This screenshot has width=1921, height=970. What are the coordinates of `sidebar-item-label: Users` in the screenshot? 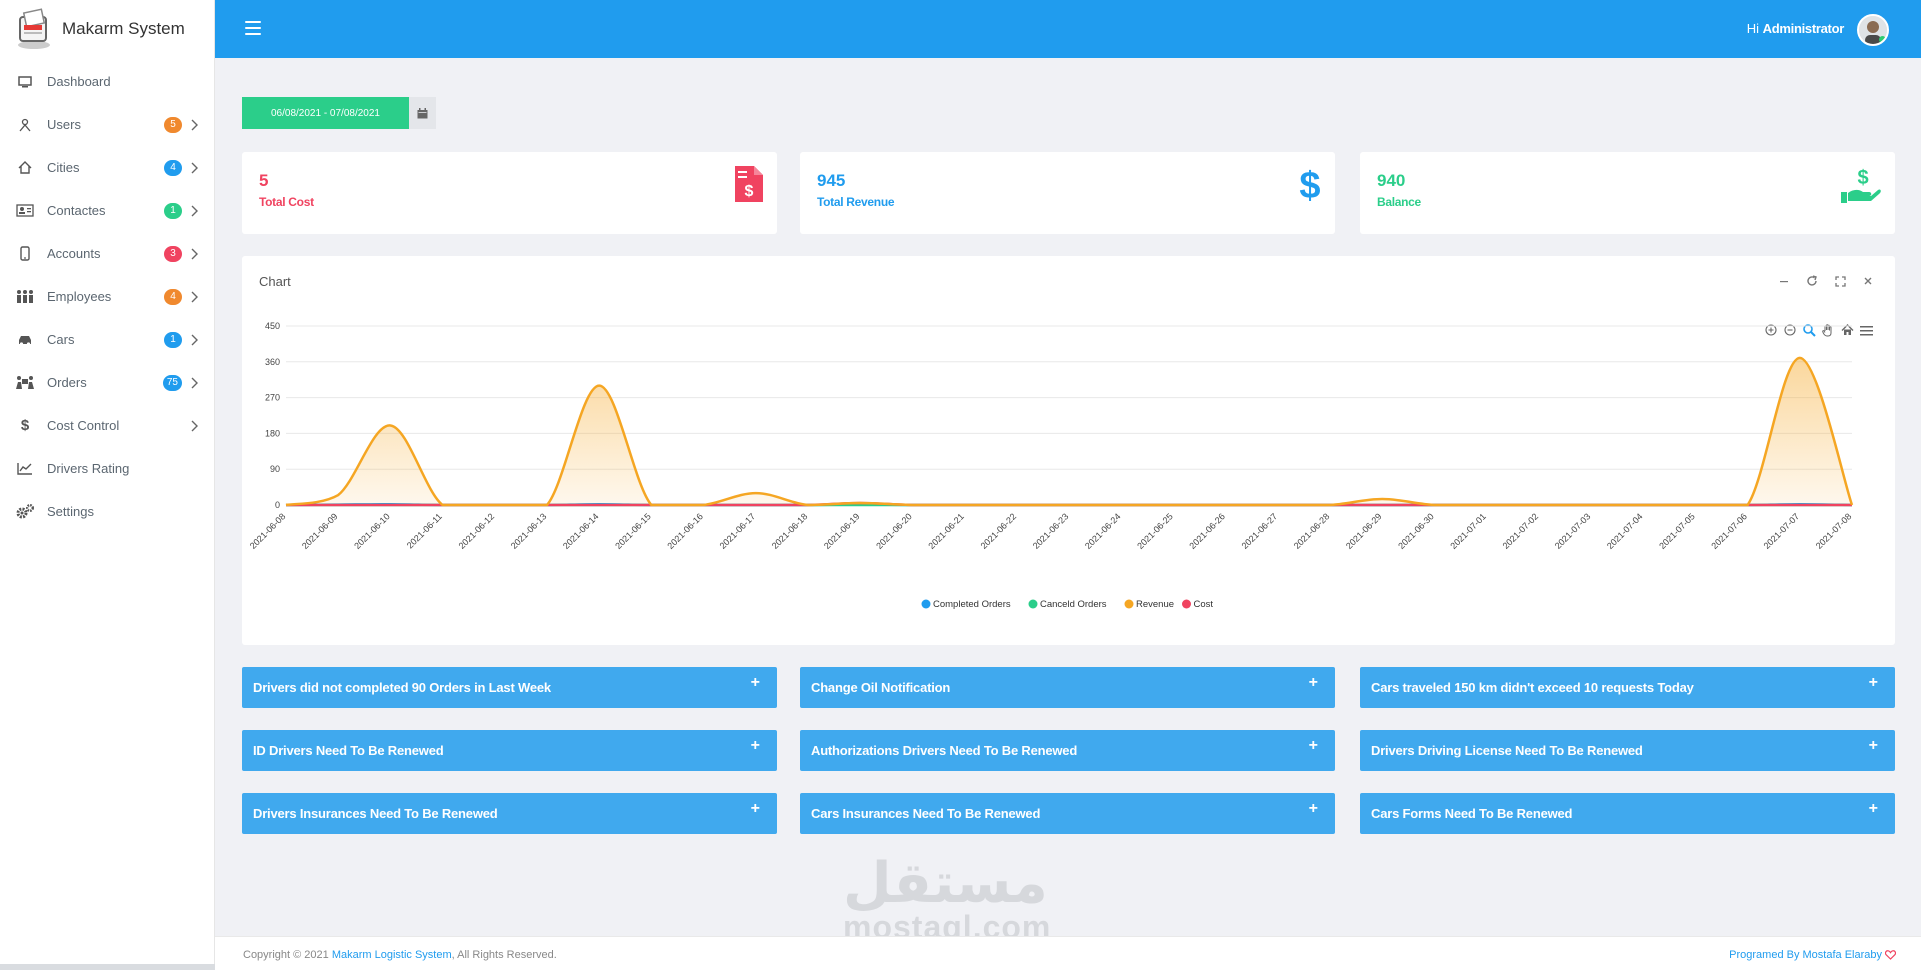 It's located at (64, 124).